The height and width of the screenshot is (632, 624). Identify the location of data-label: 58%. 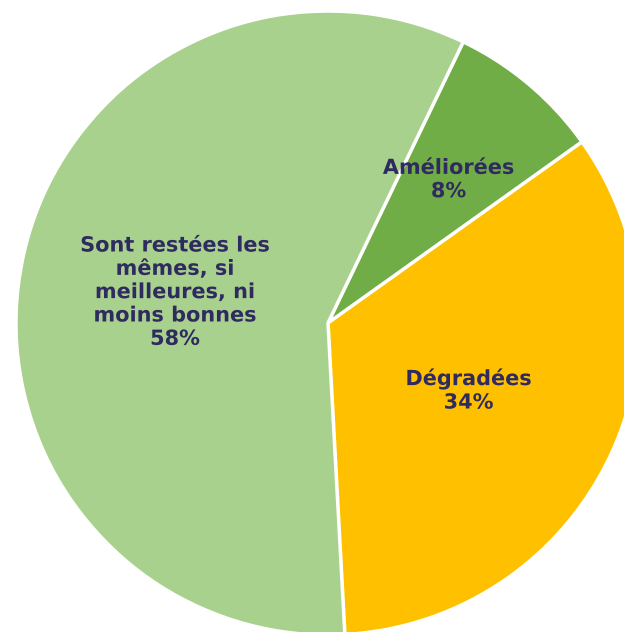
(176, 337).